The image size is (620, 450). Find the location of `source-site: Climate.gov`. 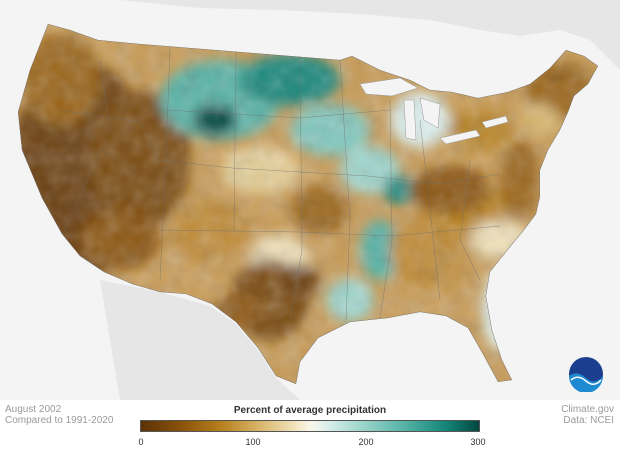

source-site: Climate.gov is located at coordinates (587, 409).